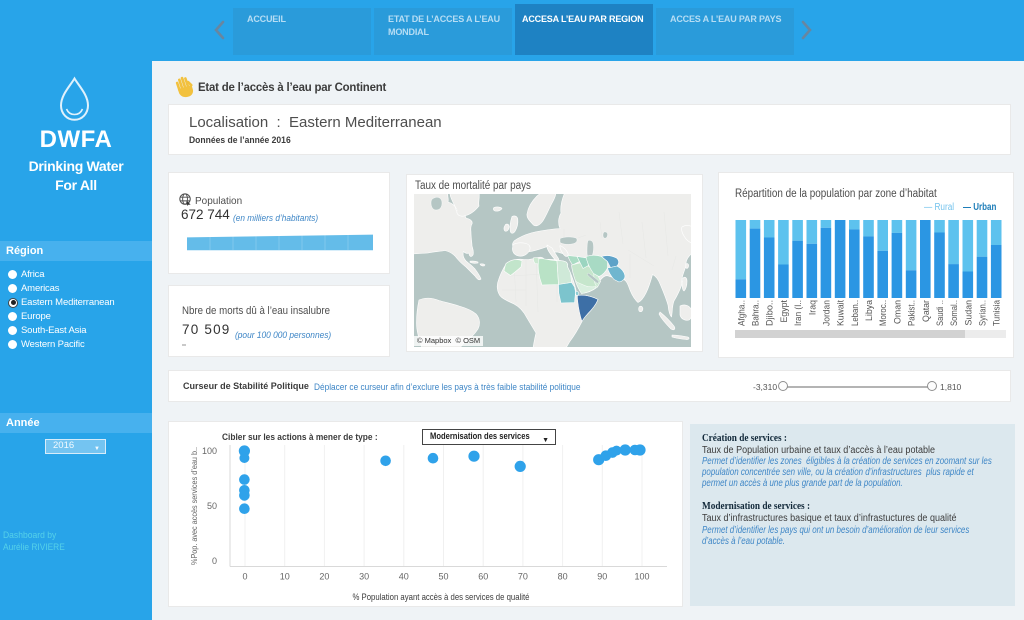 The width and height of the screenshot is (1024, 620). What do you see at coordinates (912, 313) in the screenshot?
I see `svg-text: Pakist..` at bounding box center [912, 313].